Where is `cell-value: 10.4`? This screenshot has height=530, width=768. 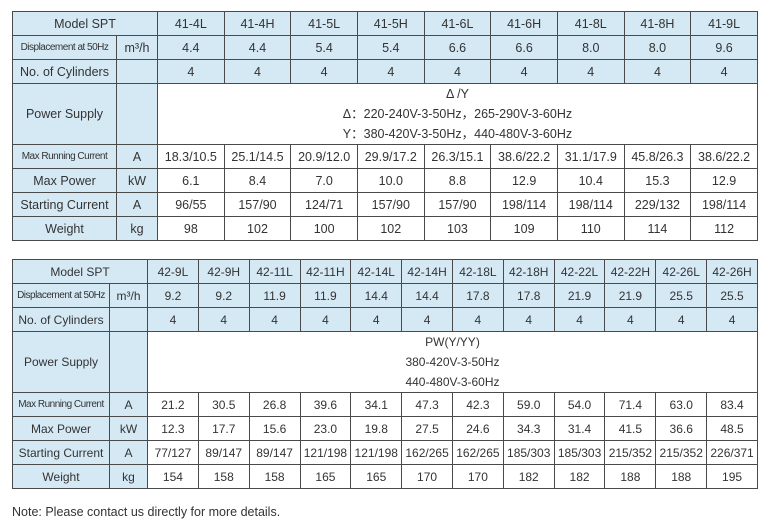 cell-value: 10.4 is located at coordinates (590, 180).